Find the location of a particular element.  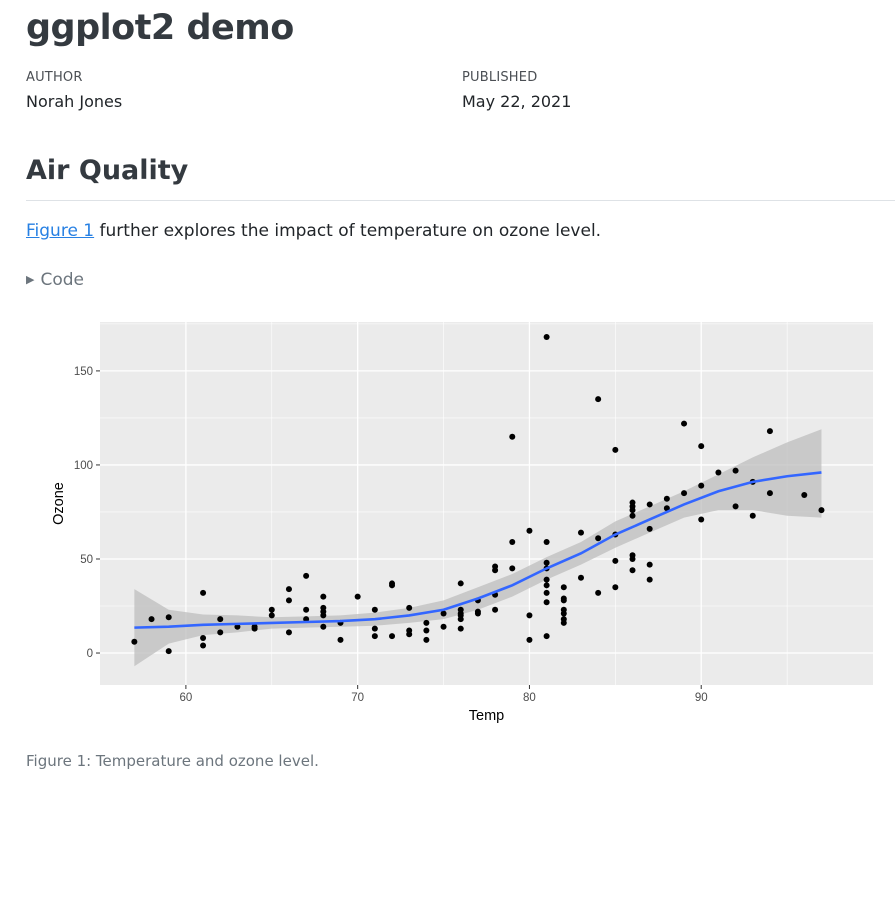

page-title: ggplot2 demo is located at coordinates (160, 28).